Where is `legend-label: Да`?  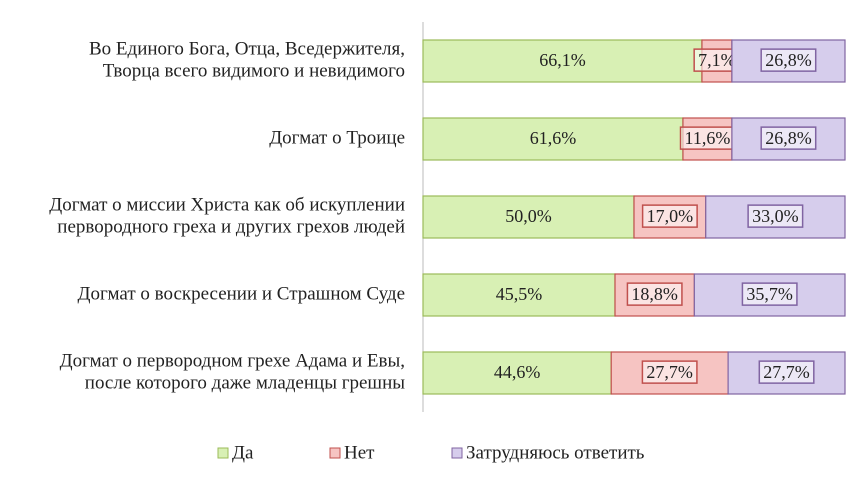 legend-label: Да is located at coordinates (243, 452).